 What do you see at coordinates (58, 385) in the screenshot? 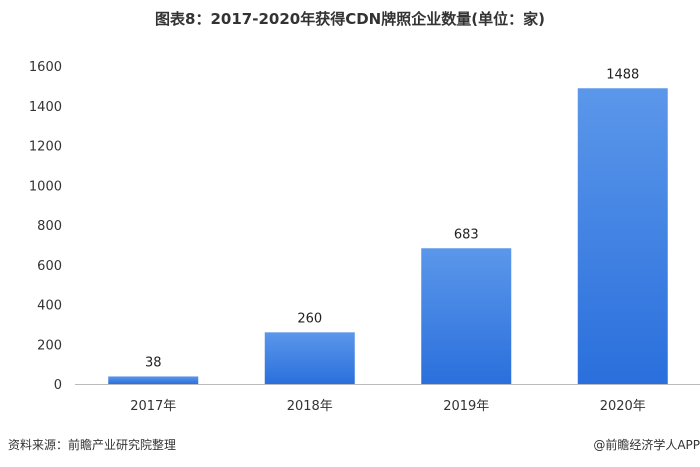
I see `y-tick-label: 0` at bounding box center [58, 385].